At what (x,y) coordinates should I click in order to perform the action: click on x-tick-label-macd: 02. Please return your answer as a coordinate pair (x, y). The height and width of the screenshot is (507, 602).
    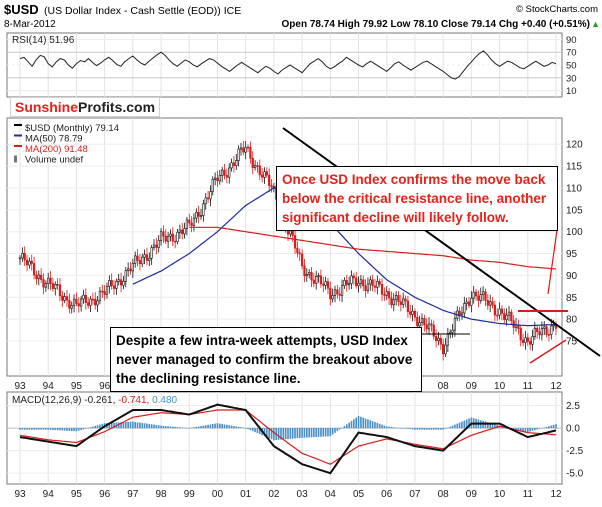
    Looking at the image, I should click on (274, 494).